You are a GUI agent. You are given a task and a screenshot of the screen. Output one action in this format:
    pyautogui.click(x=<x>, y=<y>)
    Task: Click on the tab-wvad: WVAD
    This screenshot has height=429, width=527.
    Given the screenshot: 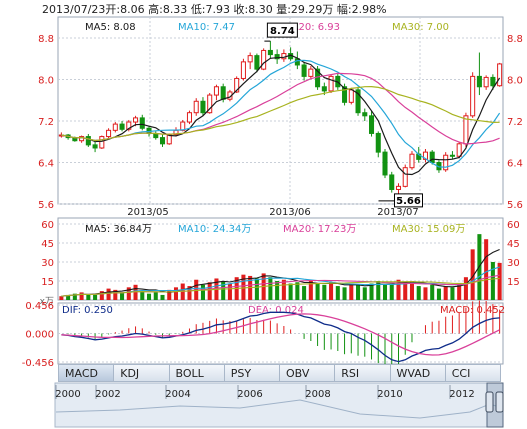 What is the action you would take?
    pyautogui.click(x=418, y=373)
    